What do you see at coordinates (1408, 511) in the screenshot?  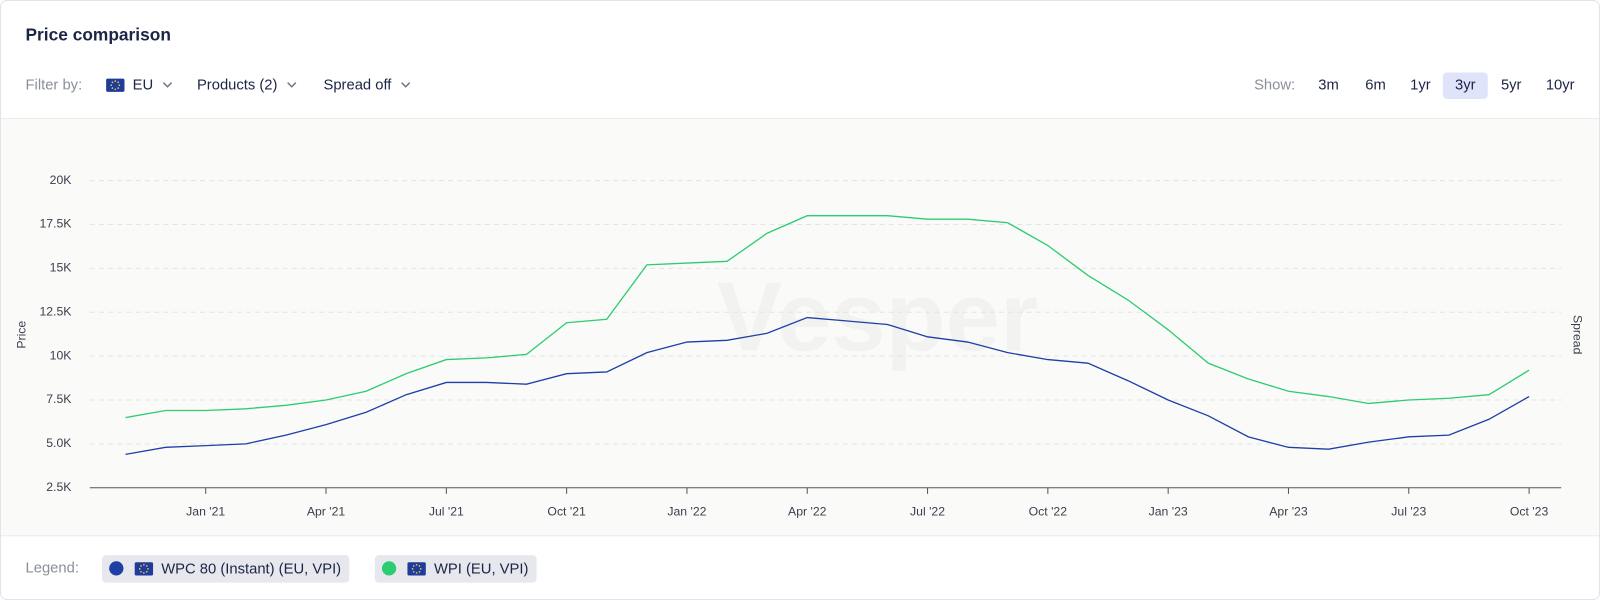 I see `x-tick-label: Jul '23` at bounding box center [1408, 511].